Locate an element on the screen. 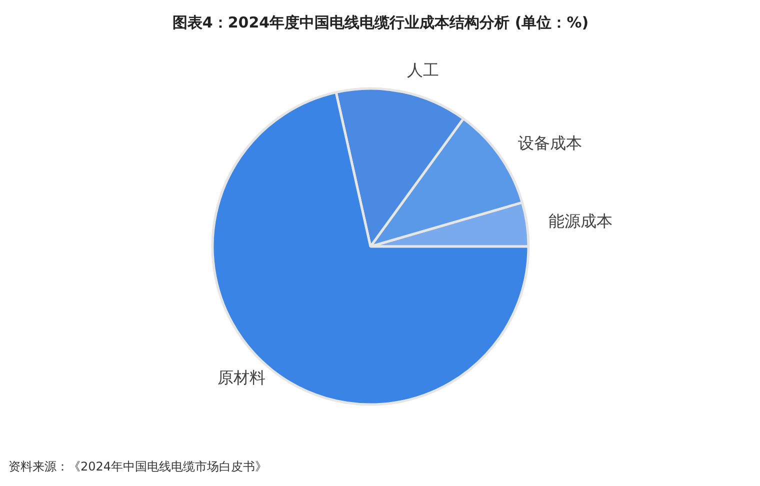 This screenshot has width=760, height=486. slice-label: 原材料 is located at coordinates (241, 378).